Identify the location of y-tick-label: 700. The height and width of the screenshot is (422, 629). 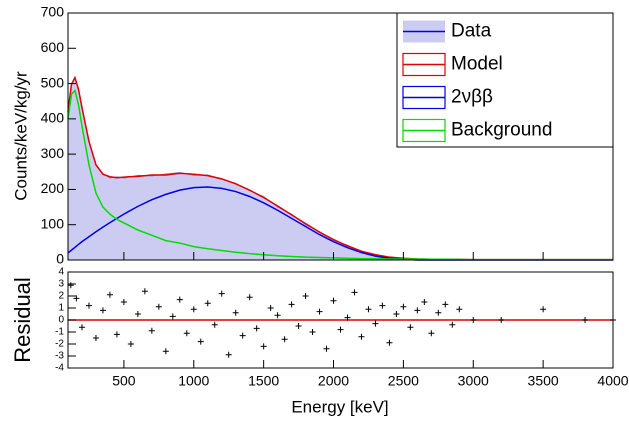
(53, 12).